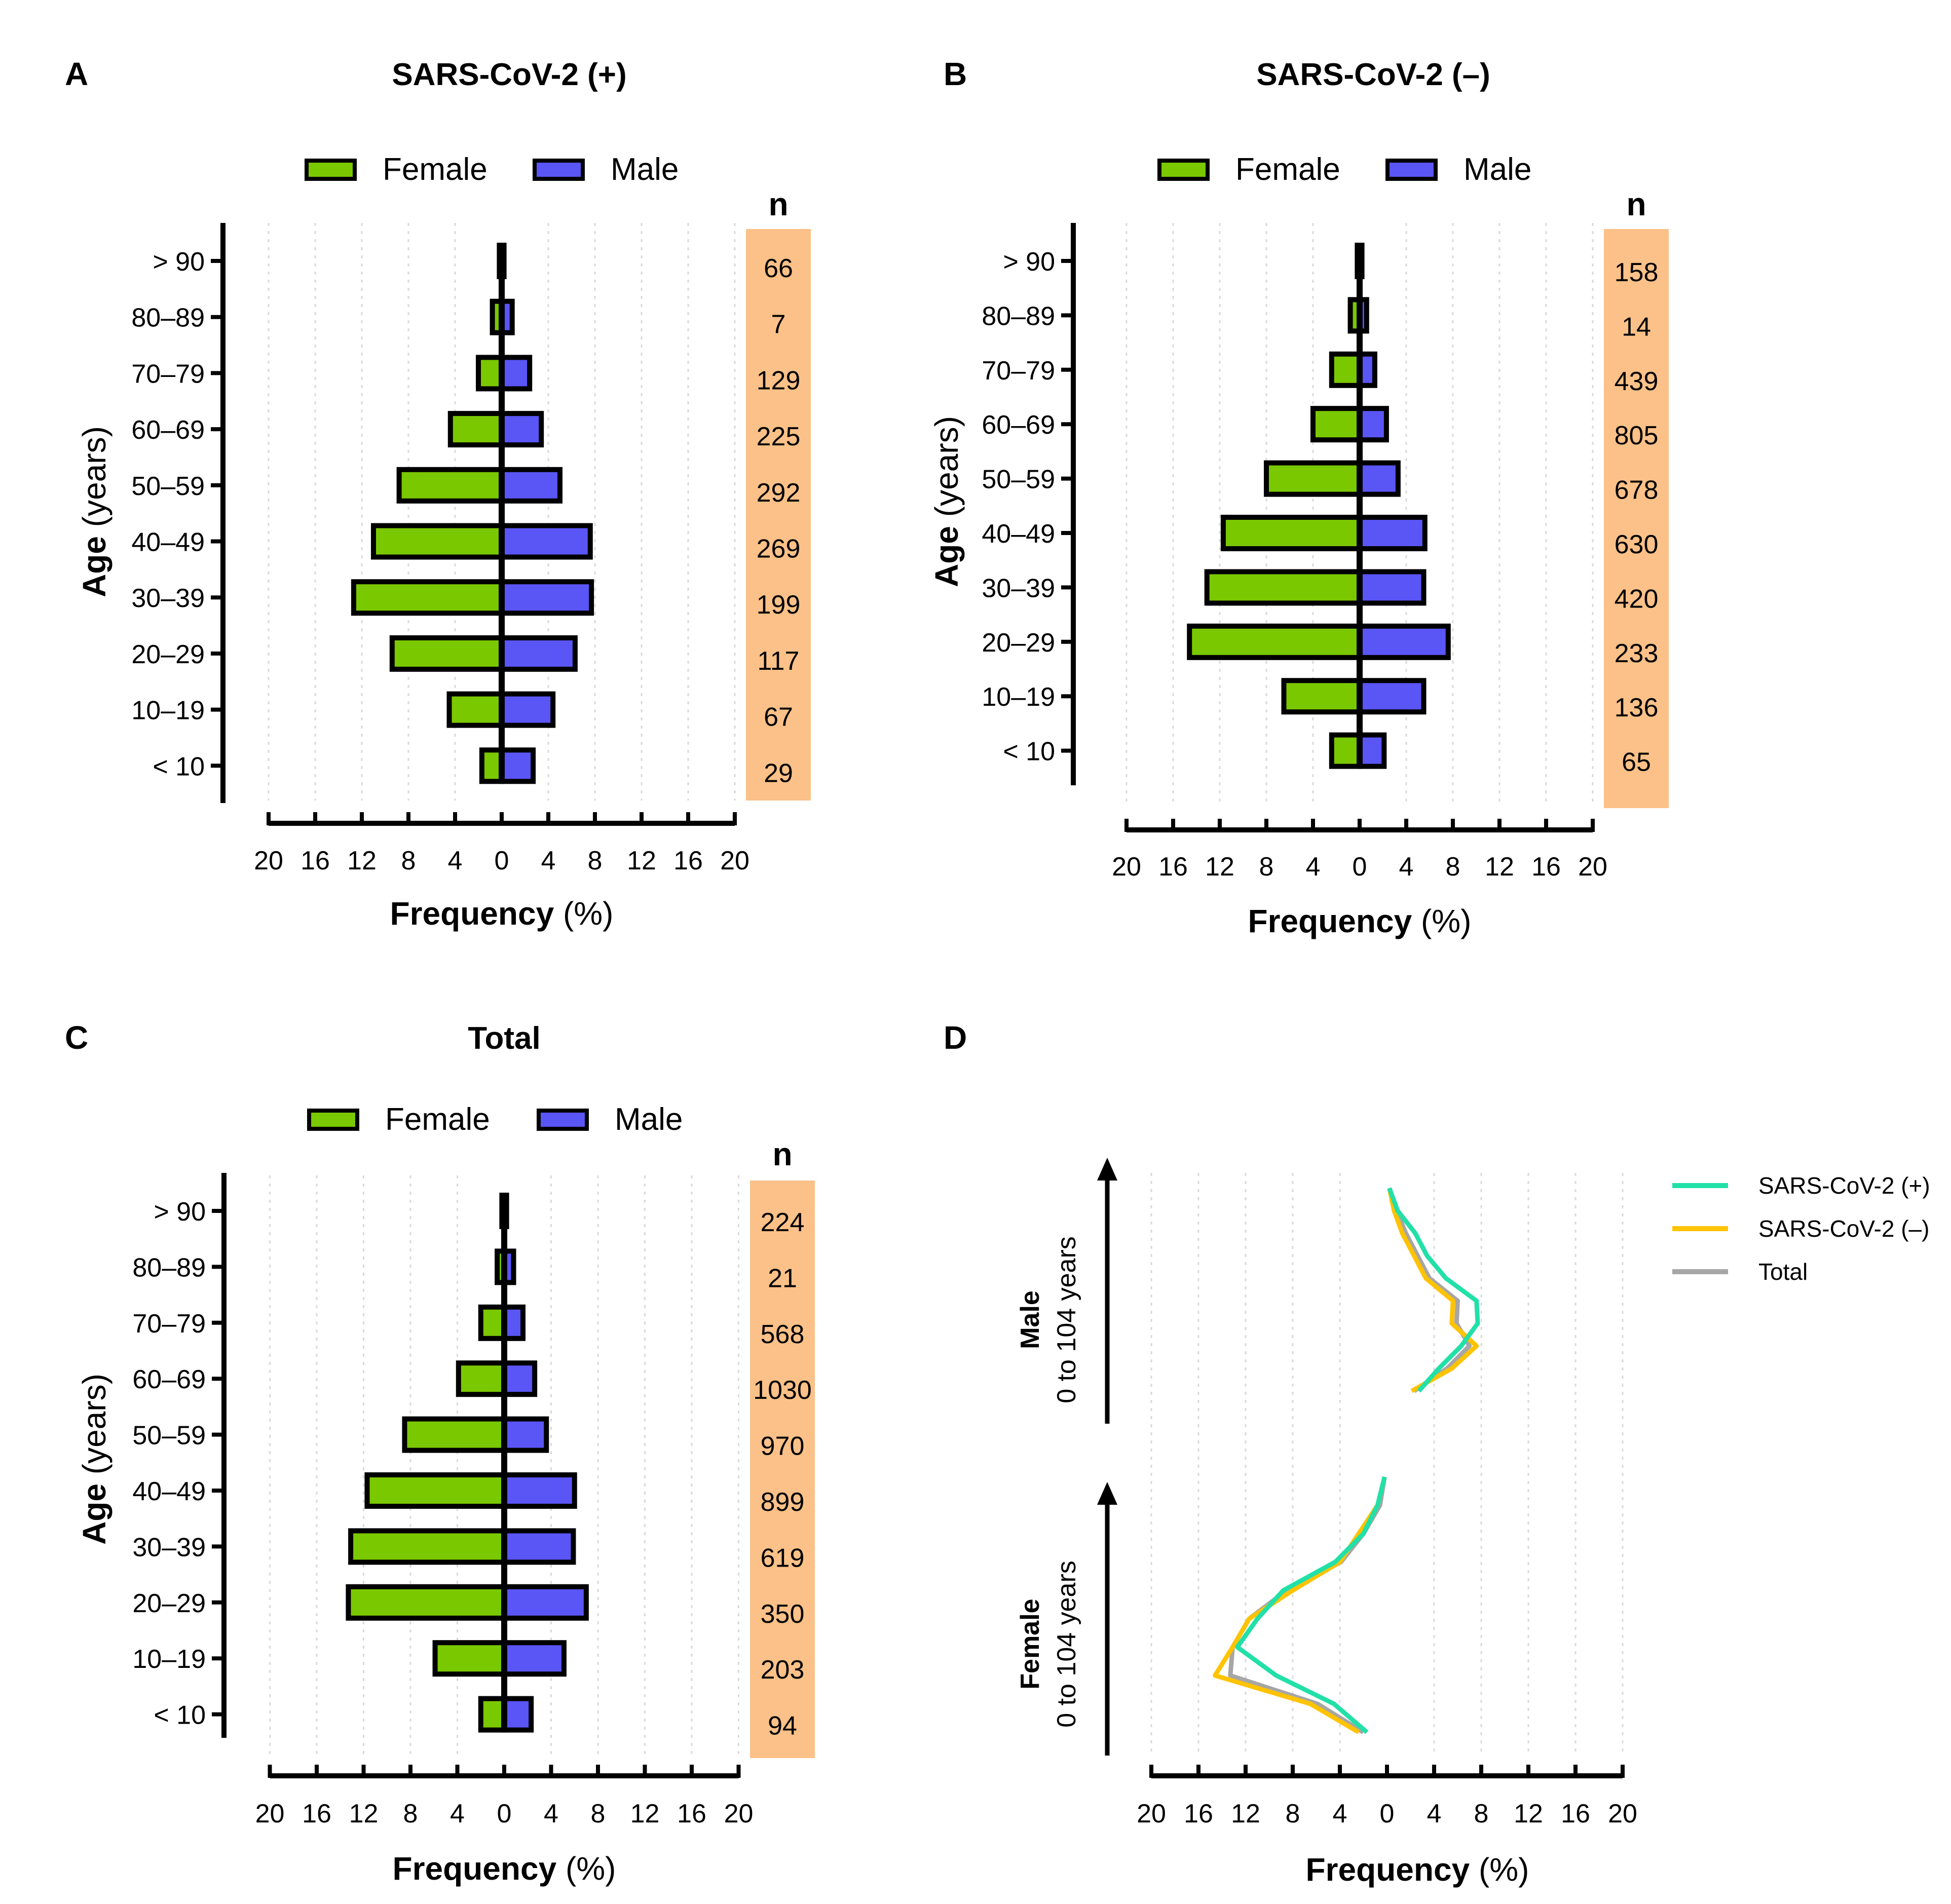  I want to click on male-group-label: Male, so click(1030, 1319).